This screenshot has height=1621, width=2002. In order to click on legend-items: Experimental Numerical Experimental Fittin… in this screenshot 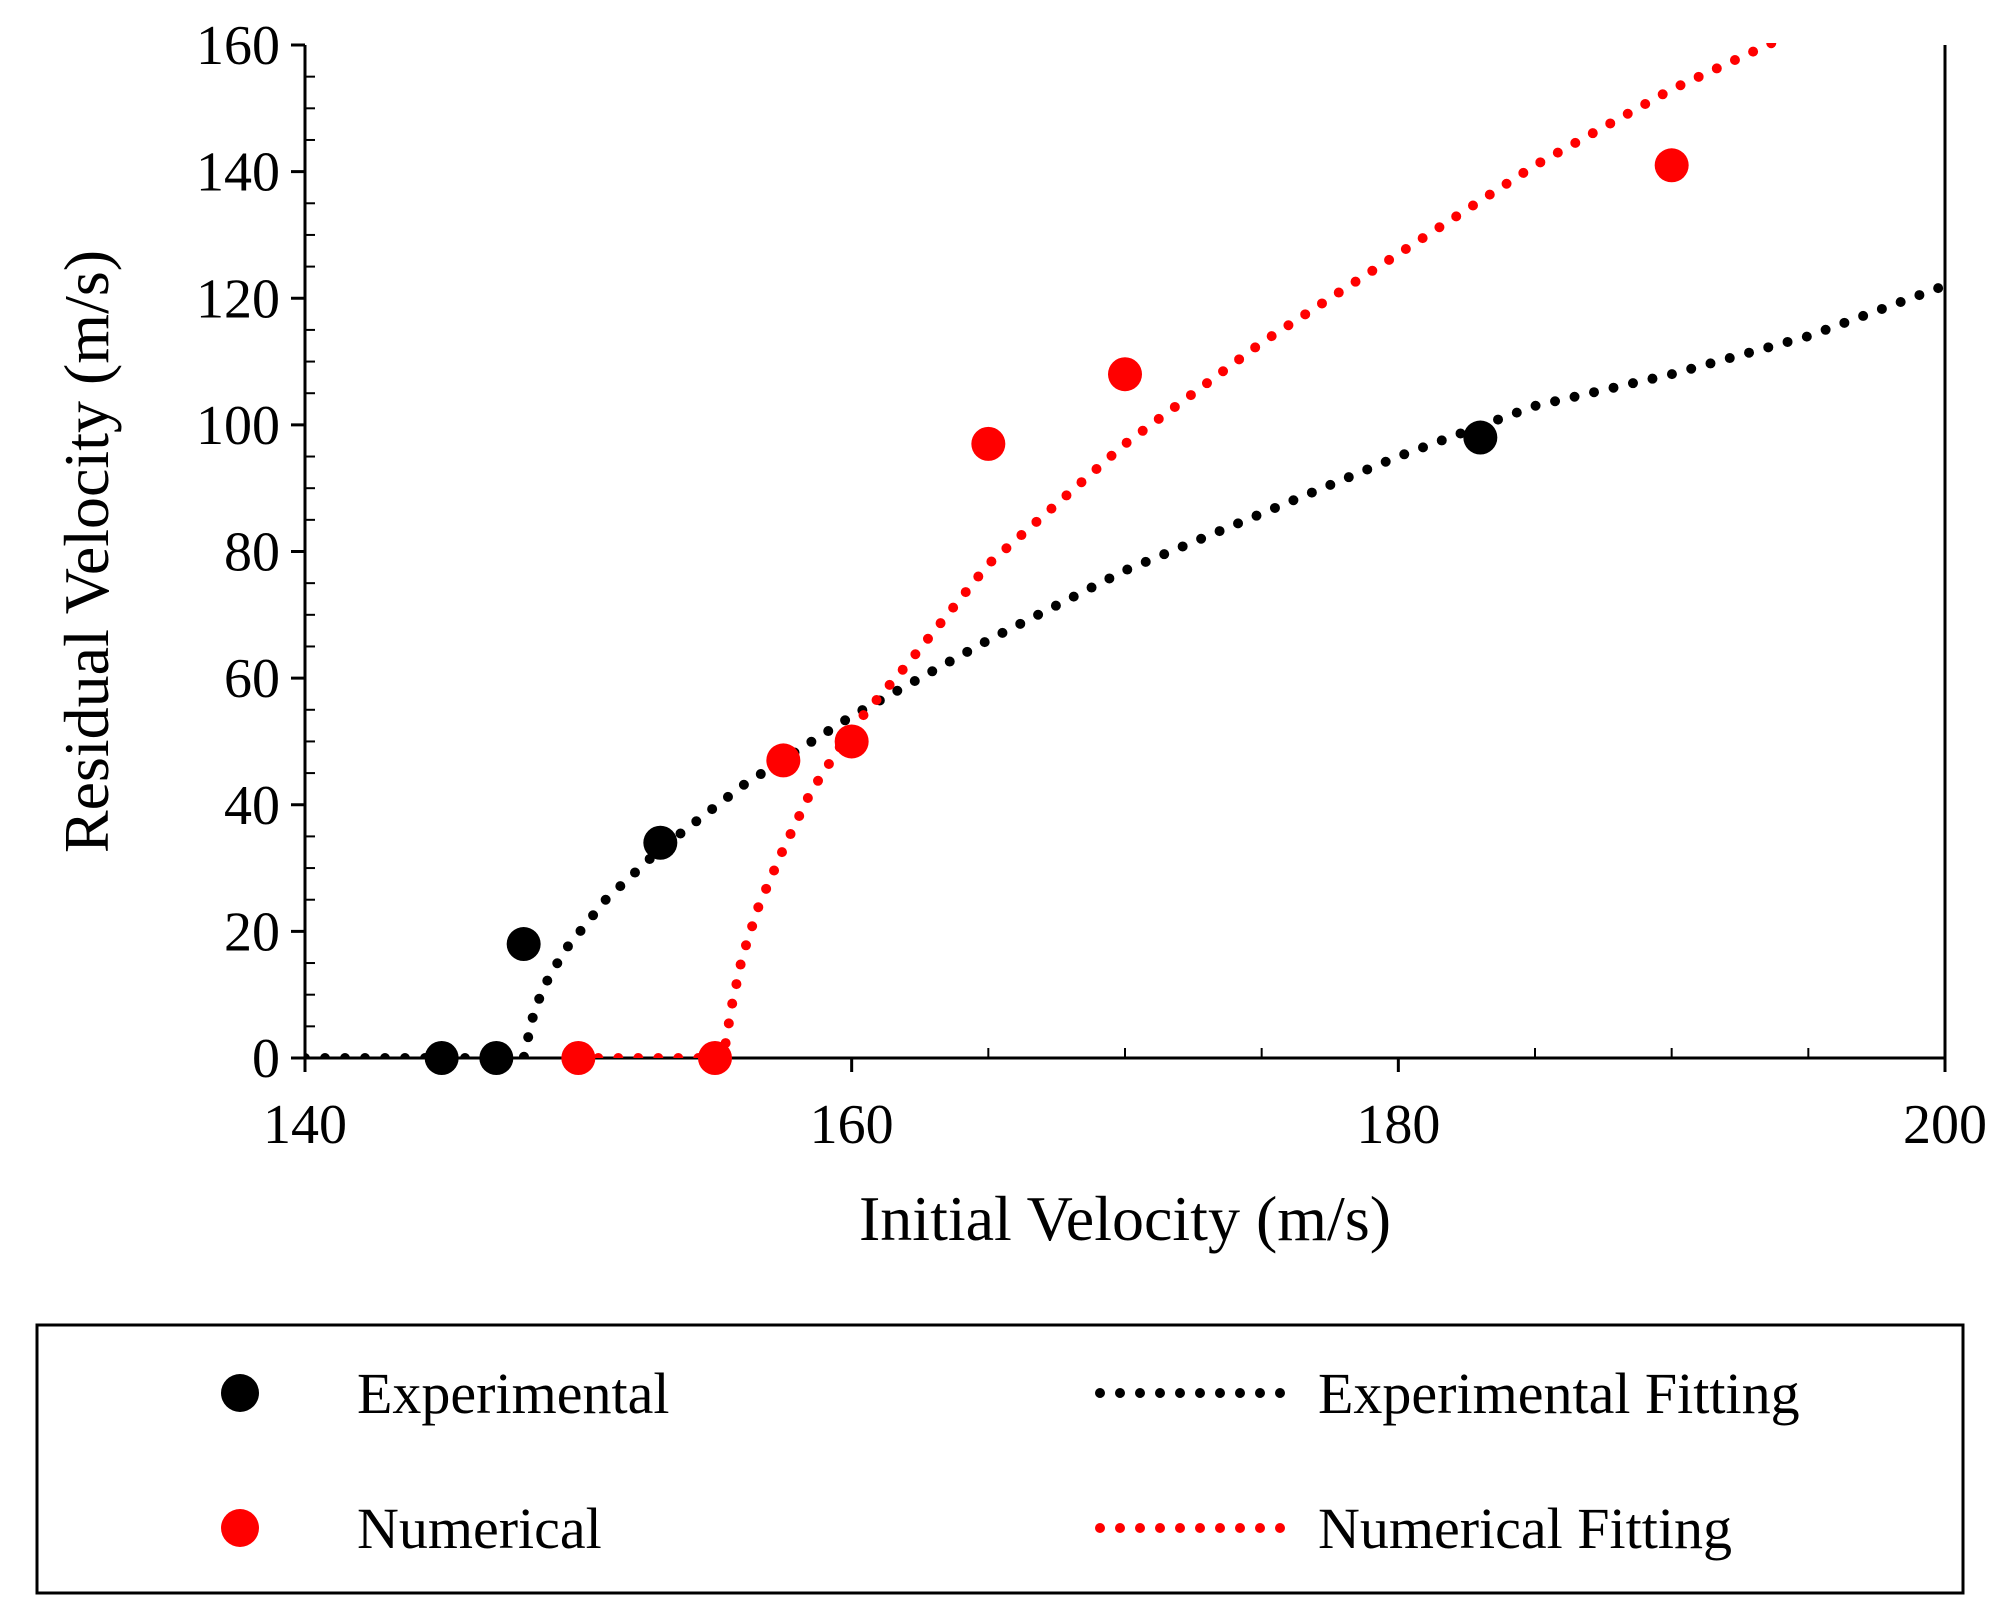, I will do `click(1010, 1461)`.